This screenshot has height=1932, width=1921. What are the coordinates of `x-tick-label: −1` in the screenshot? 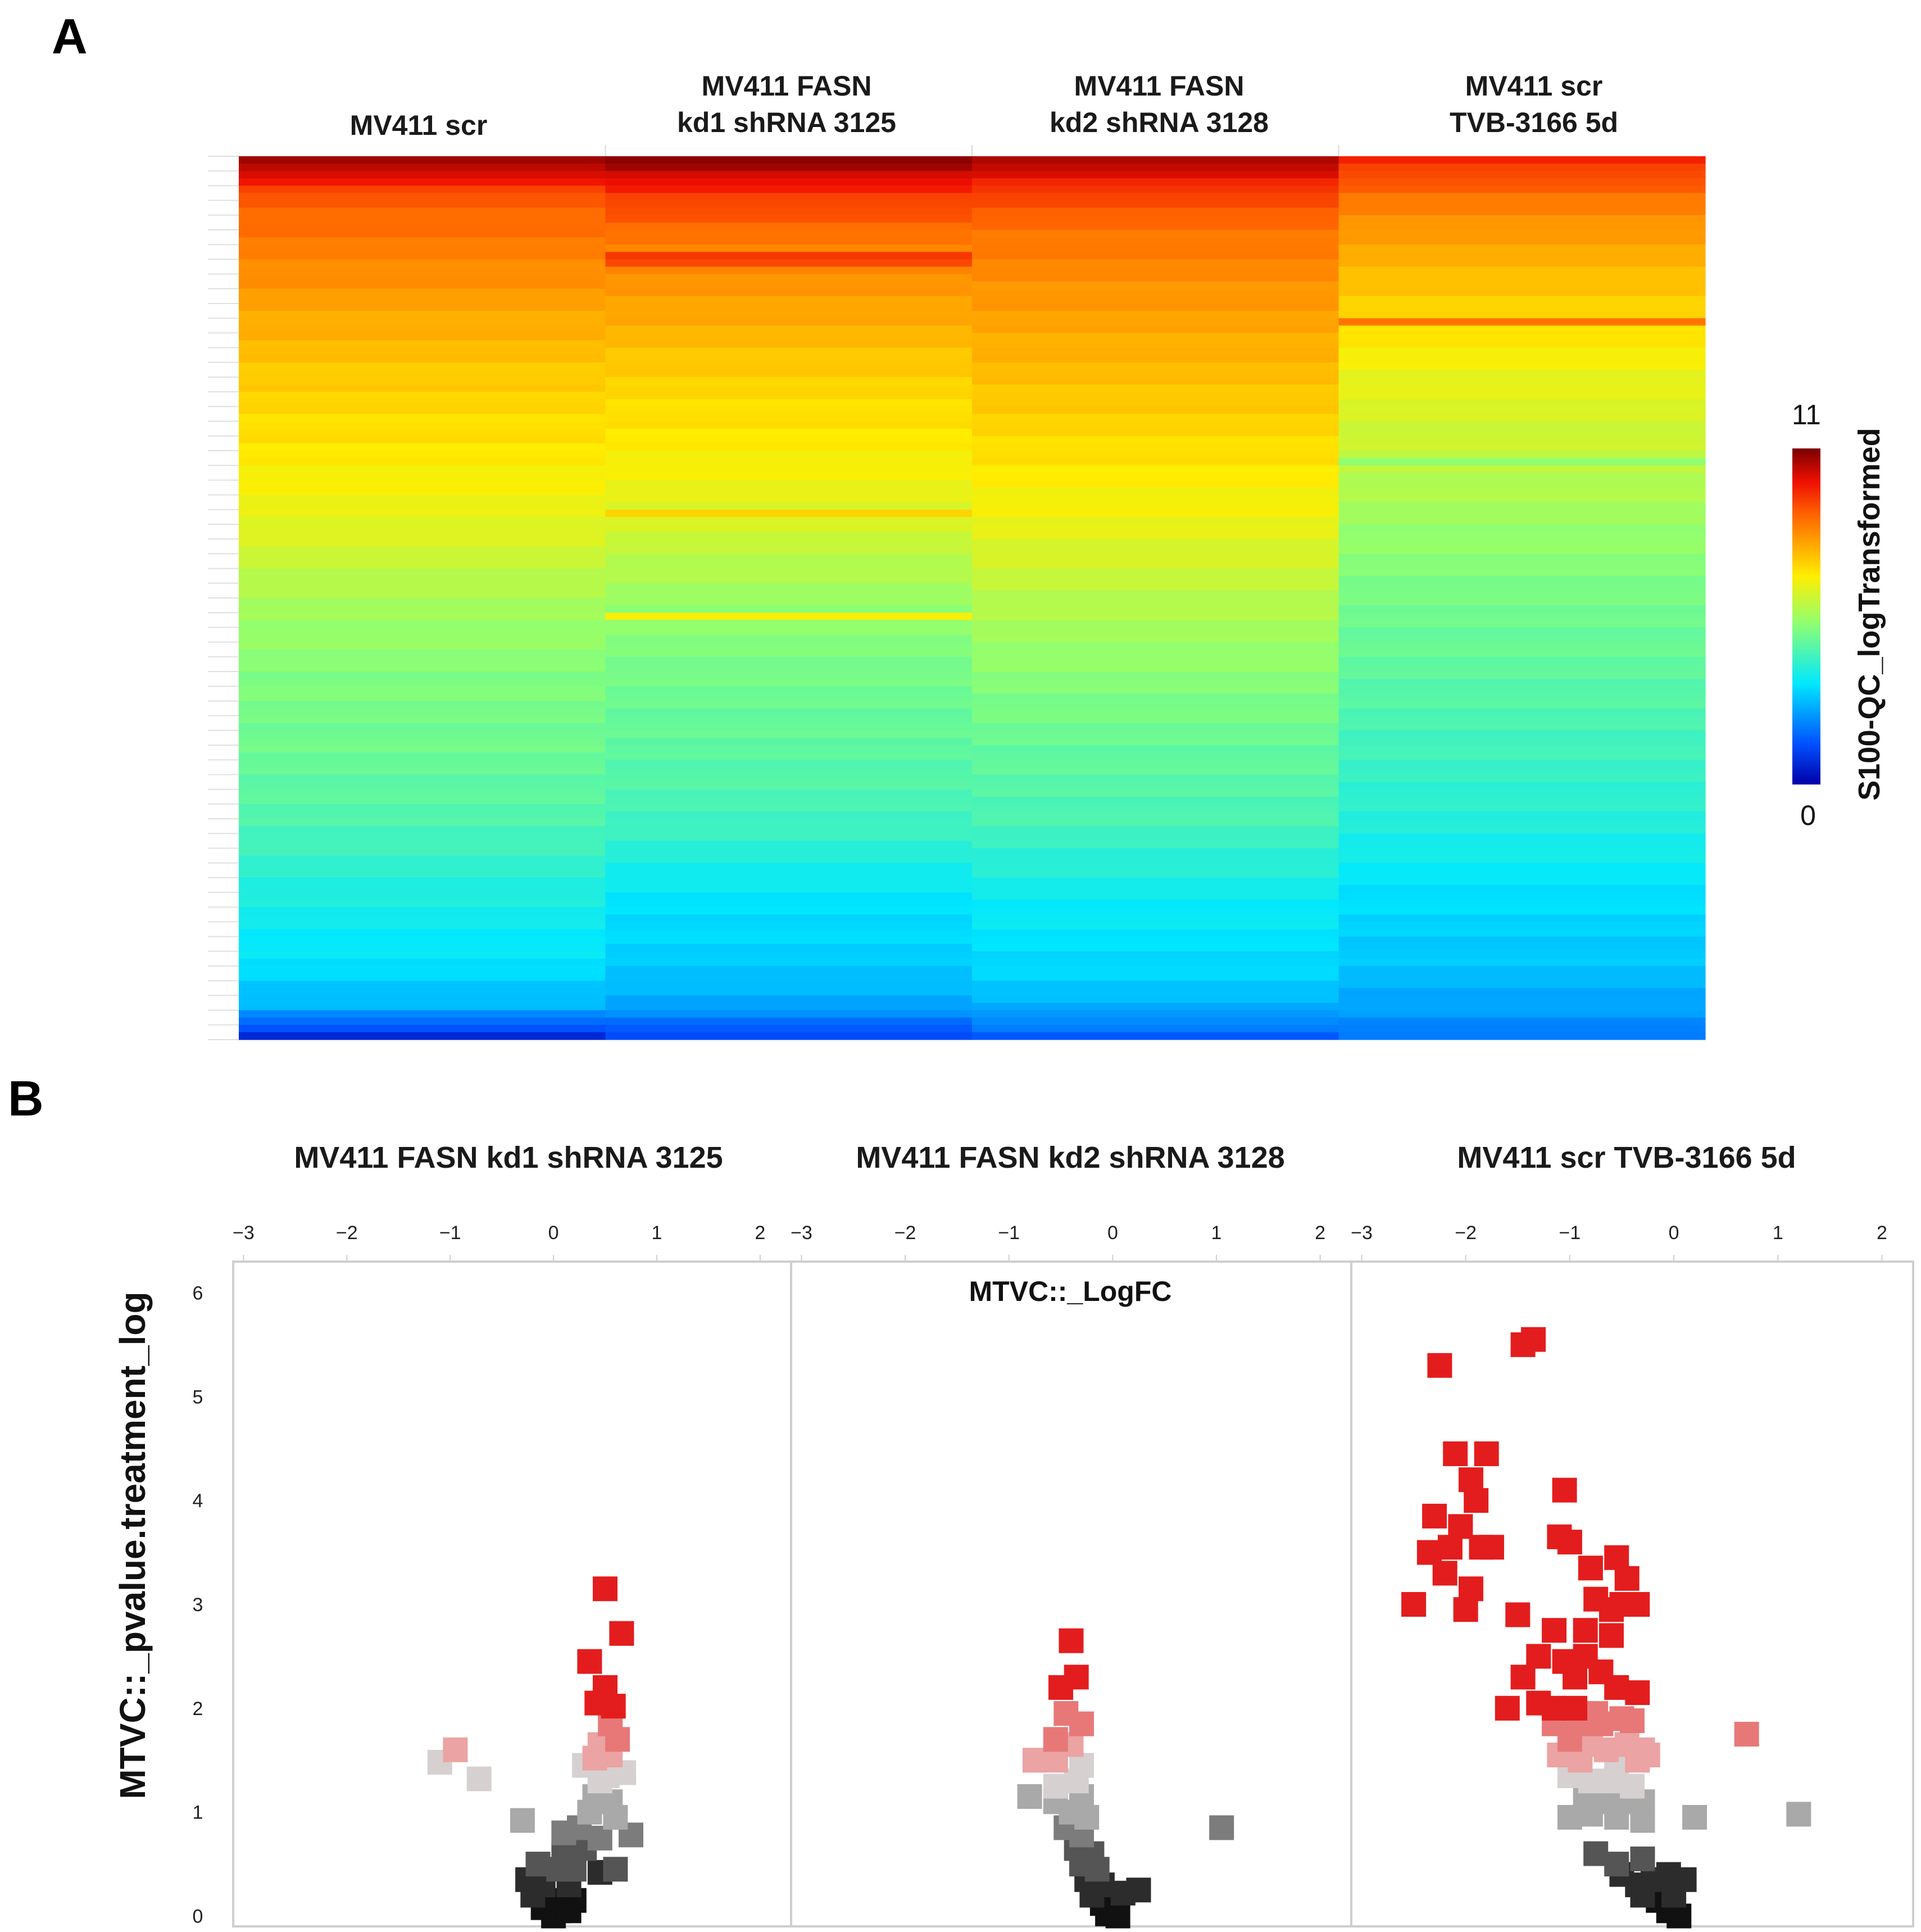 It's located at (450, 1233).